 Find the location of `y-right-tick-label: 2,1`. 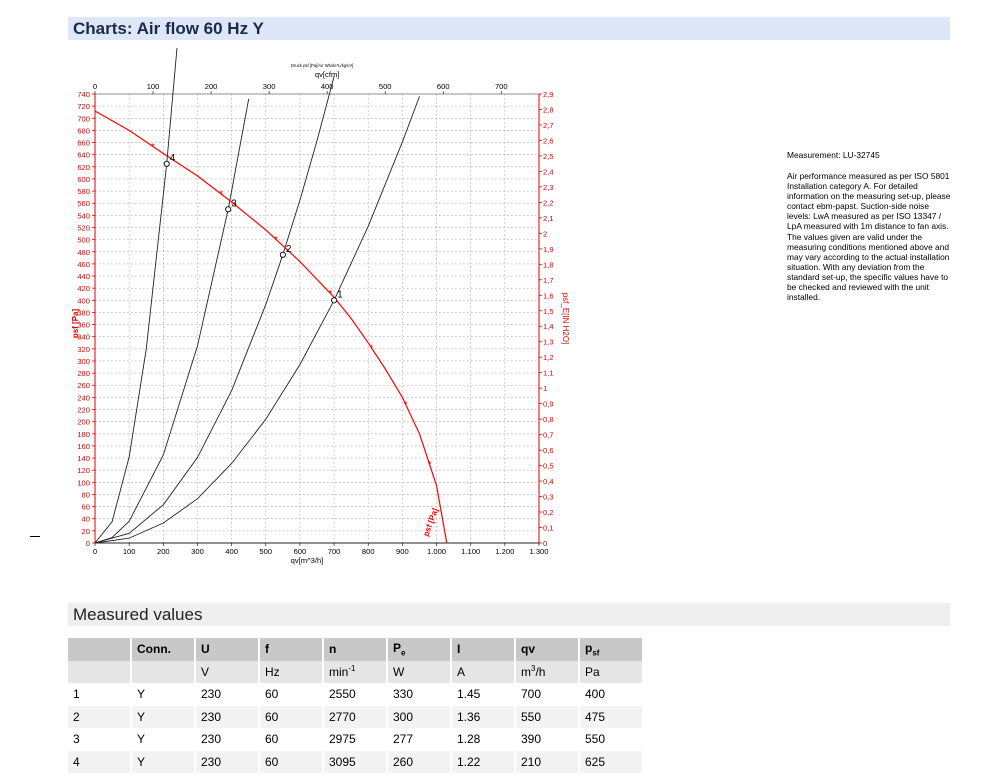

y-right-tick-label: 2,1 is located at coordinates (548, 218).